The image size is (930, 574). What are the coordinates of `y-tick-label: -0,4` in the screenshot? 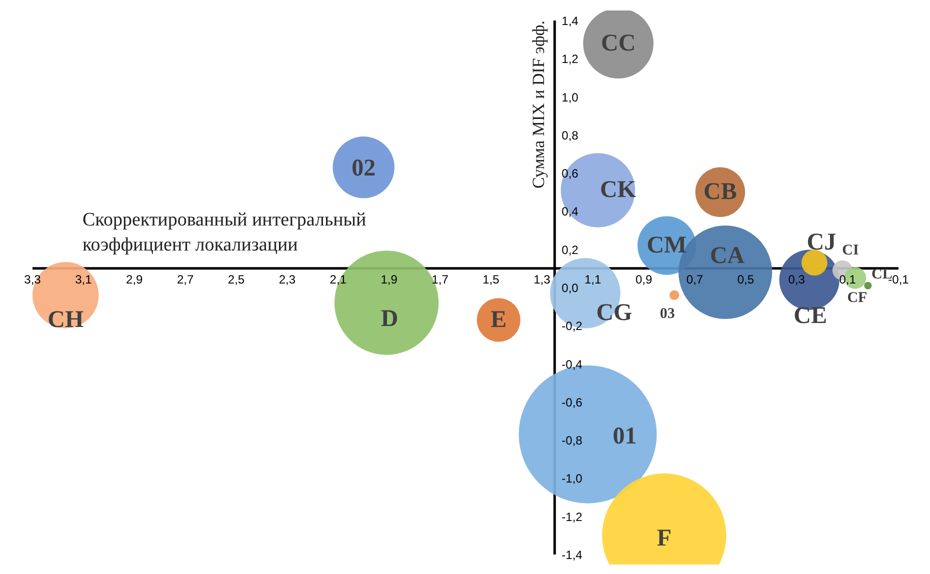 It's located at (572, 364).